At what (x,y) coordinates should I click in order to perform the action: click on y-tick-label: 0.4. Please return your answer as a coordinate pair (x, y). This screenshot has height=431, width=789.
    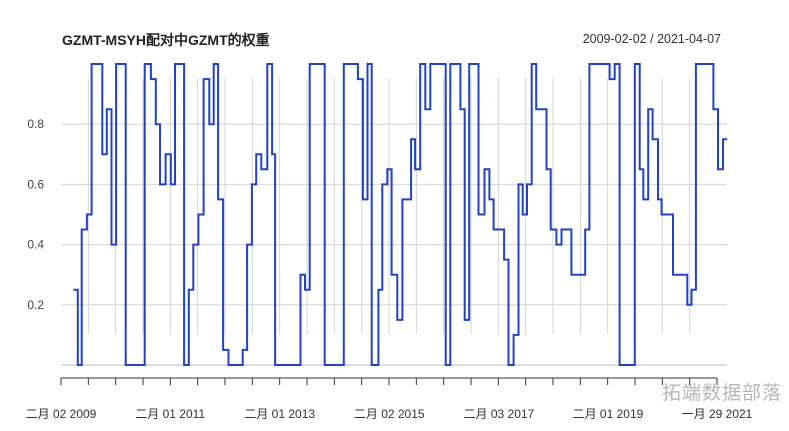
    Looking at the image, I should click on (35, 245).